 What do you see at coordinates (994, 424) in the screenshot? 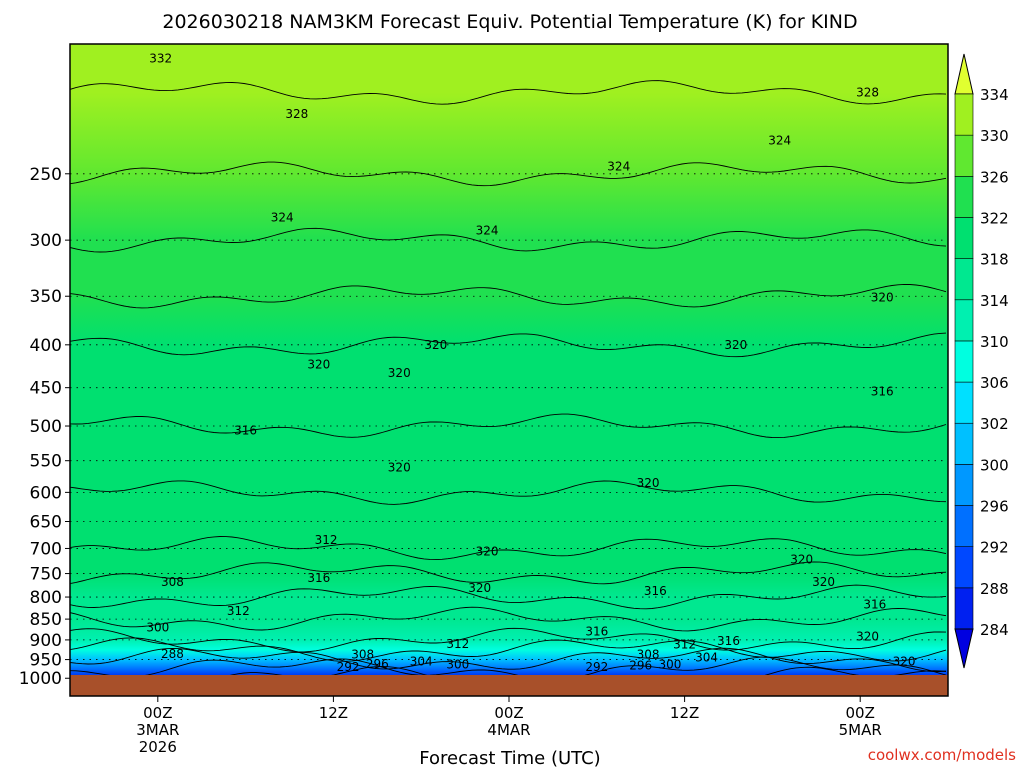
I see `colorbar-label: 302` at bounding box center [994, 424].